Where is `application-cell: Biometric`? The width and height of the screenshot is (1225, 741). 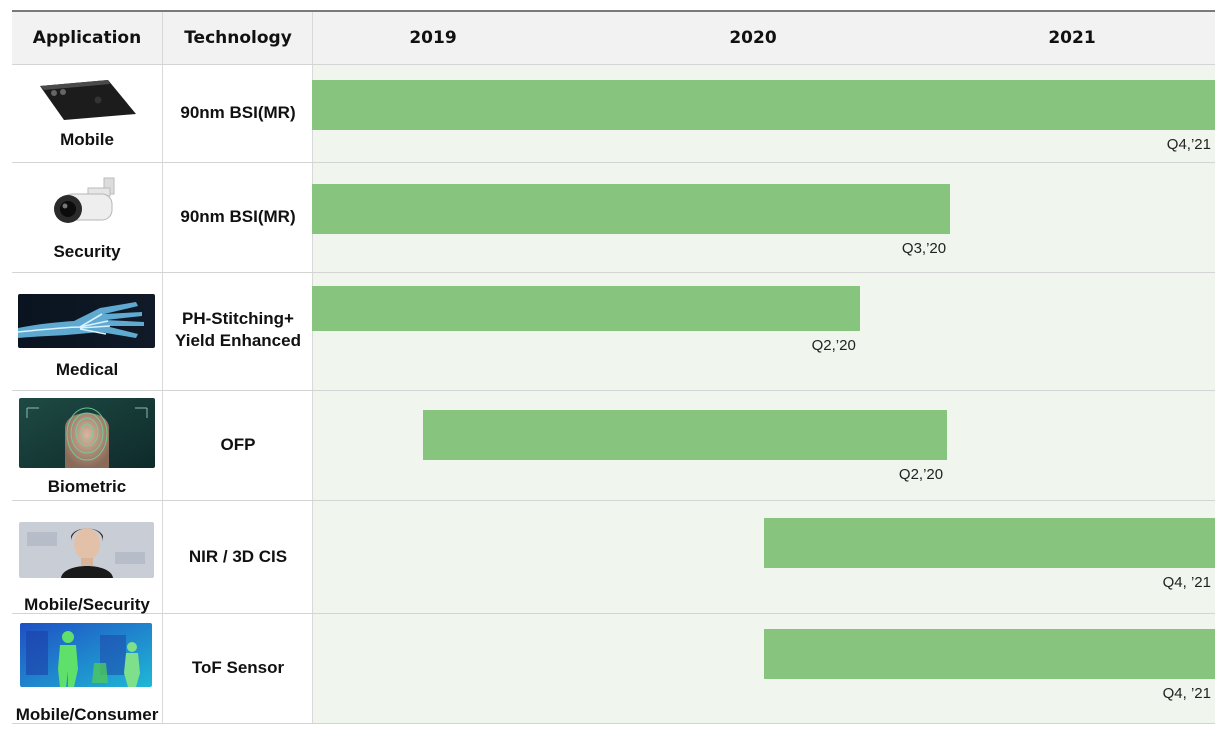
application-cell: Biometric is located at coordinates (87, 445).